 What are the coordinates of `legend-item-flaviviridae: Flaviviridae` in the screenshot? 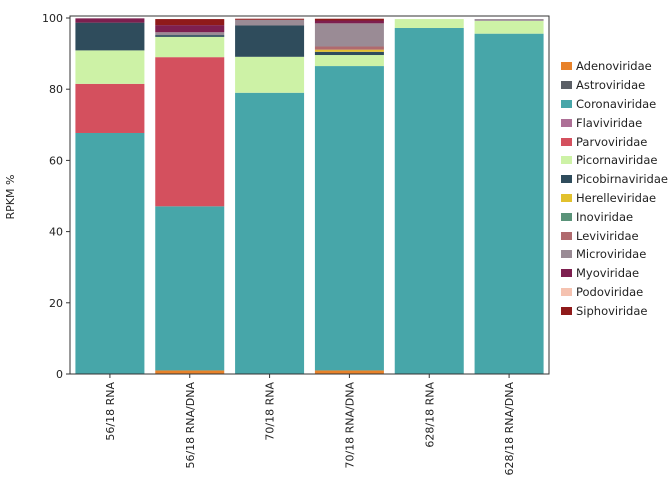 It's located at (614, 122).